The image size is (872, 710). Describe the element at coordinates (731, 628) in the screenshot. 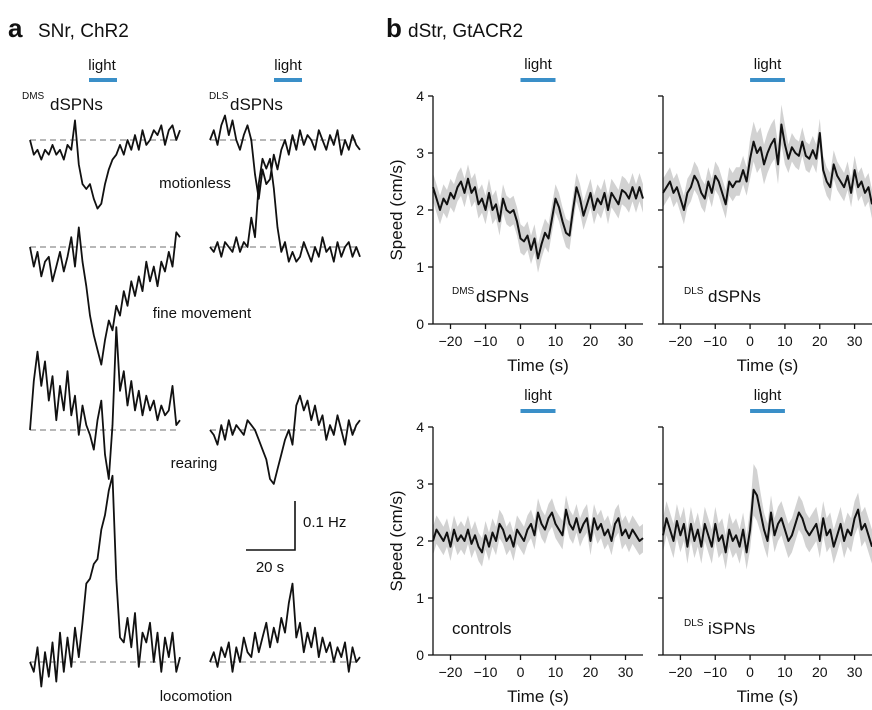

I see `subplot-label: iSPNs` at that location.